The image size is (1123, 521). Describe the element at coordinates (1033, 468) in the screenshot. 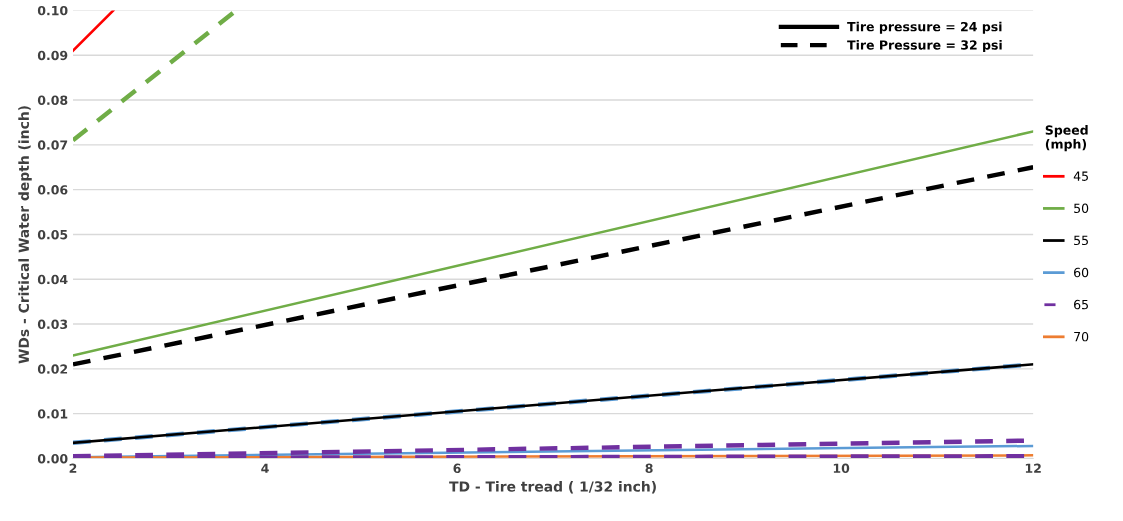

I see `x-tick-label: 12` at that location.